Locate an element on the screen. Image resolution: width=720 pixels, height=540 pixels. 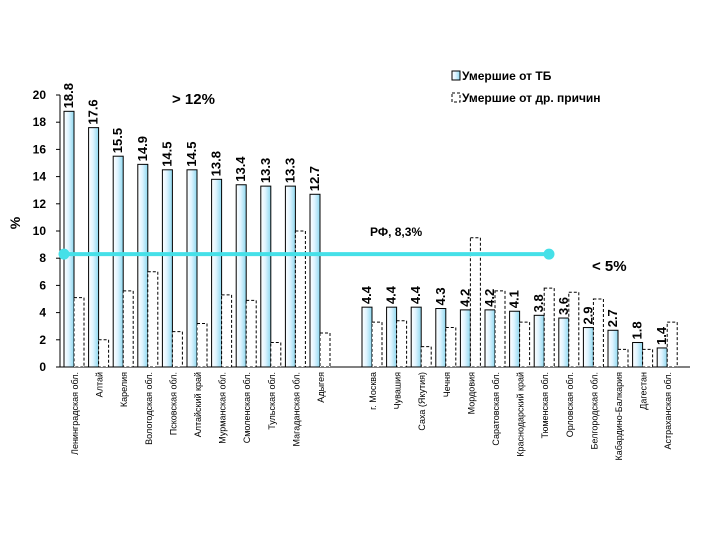
bar-value-label: 12.7 is located at coordinates (314, 178).